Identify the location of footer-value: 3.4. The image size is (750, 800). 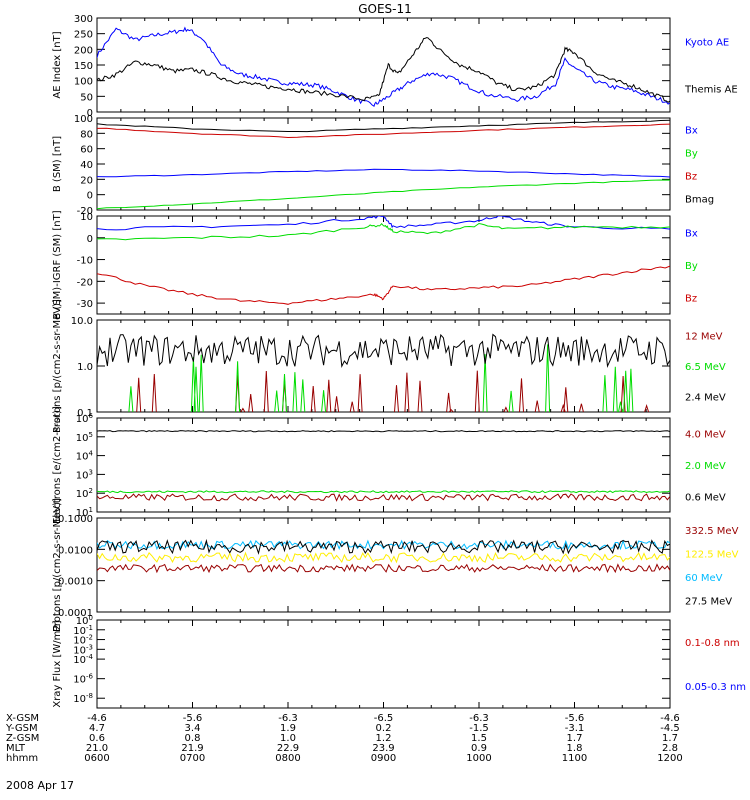
(193, 728).